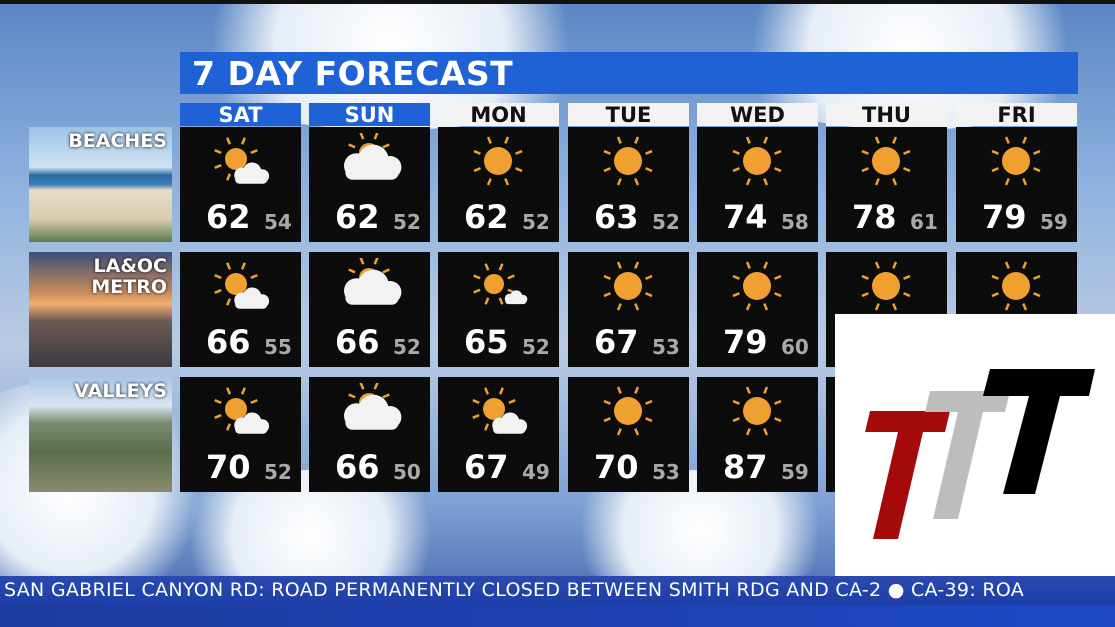  I want to click on low-temp: 54, so click(278, 222).